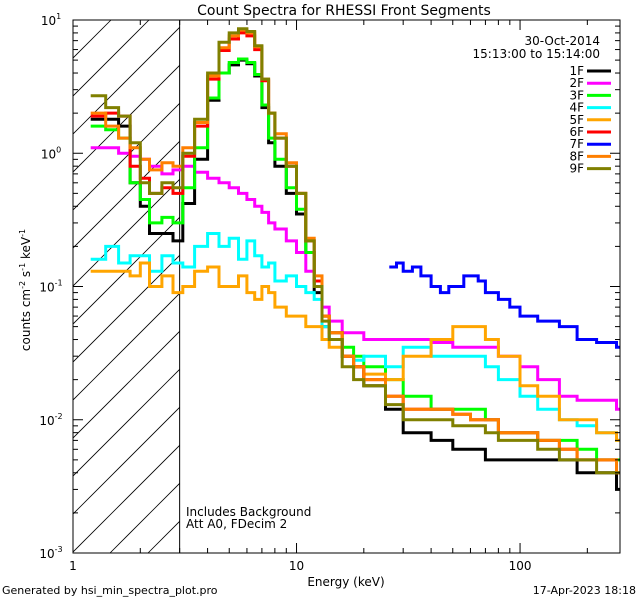 This screenshot has width=640, height=600. What do you see at coordinates (576, 95) in the screenshot?
I see `legend-label-3F: 3F` at bounding box center [576, 95].